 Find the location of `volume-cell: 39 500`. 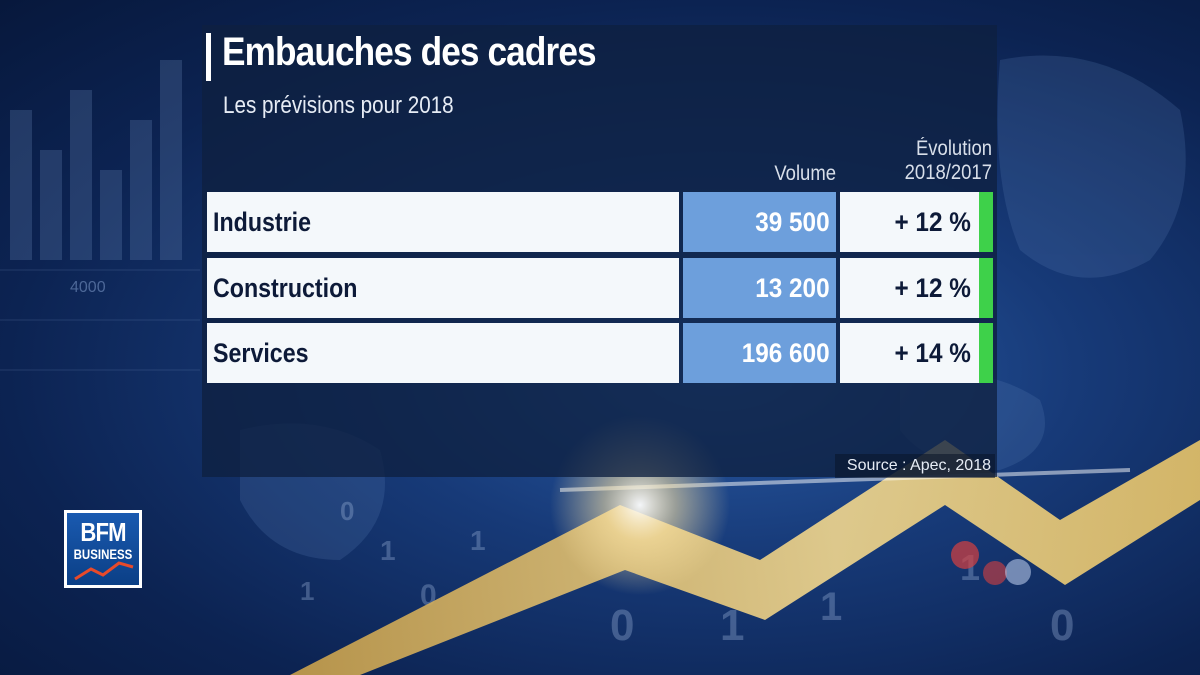

volume-cell: 39 500 is located at coordinates (759, 222).